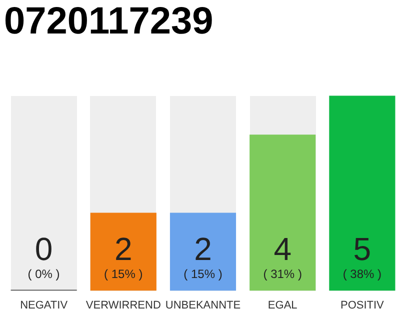  What do you see at coordinates (283, 248) in the screenshot?
I see `data-label: 4` at bounding box center [283, 248].